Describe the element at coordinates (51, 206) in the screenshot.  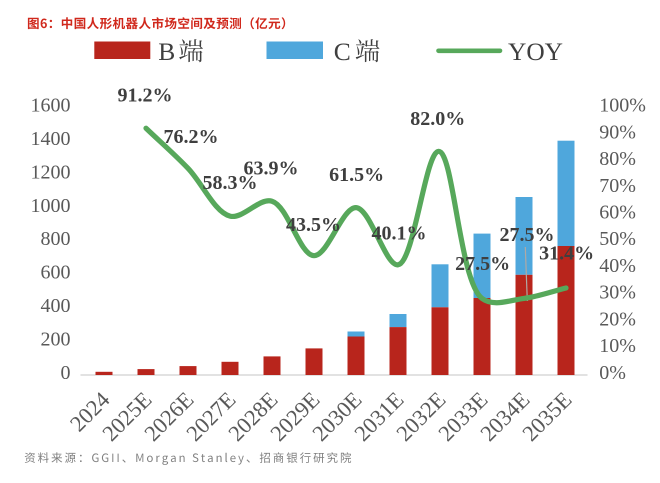
I see `svg-text: 1000` at that location.